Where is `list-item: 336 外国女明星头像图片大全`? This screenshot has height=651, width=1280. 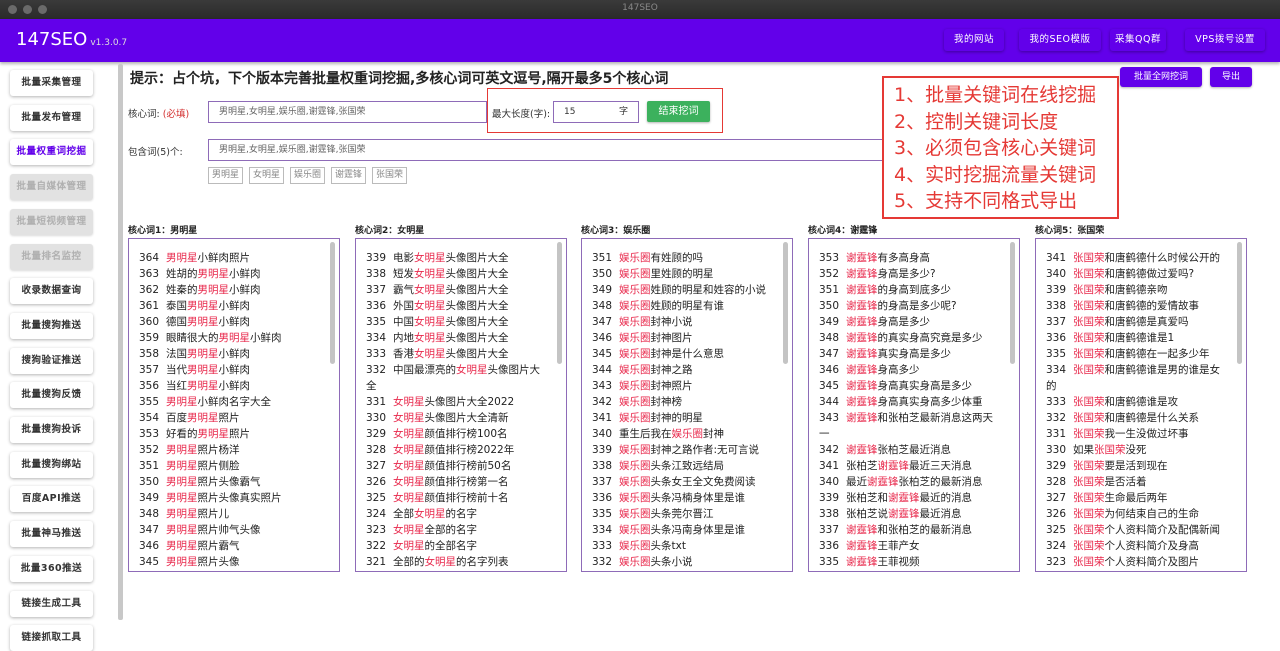 list-item: 336 外国女明星头像图片大全 is located at coordinates (460, 306).